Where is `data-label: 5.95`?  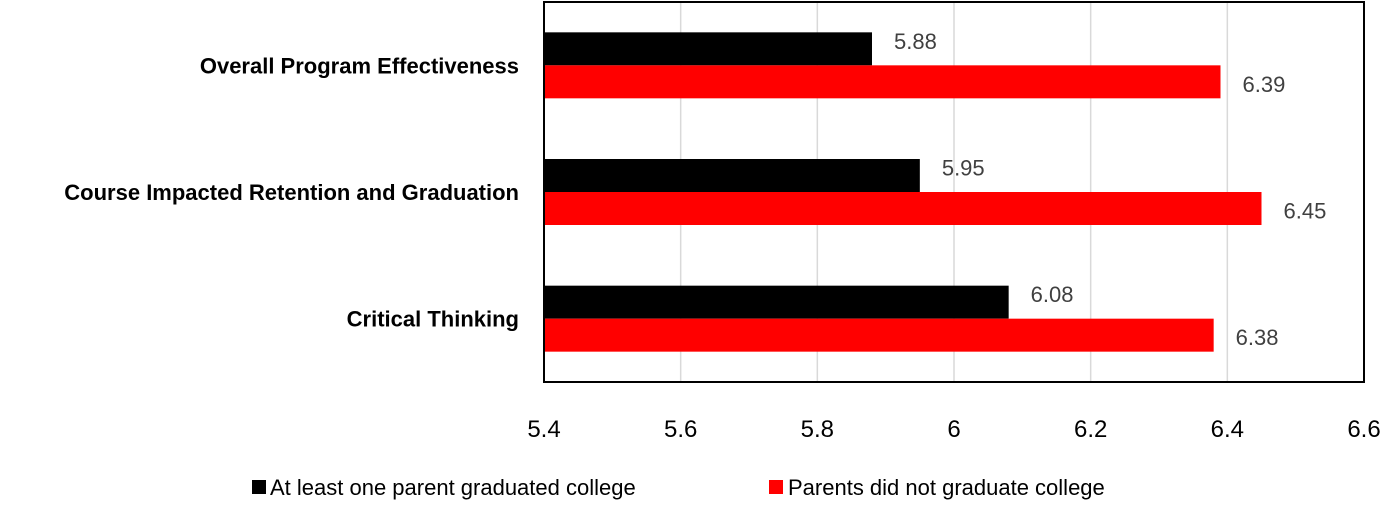
data-label: 5.95 is located at coordinates (963, 168).